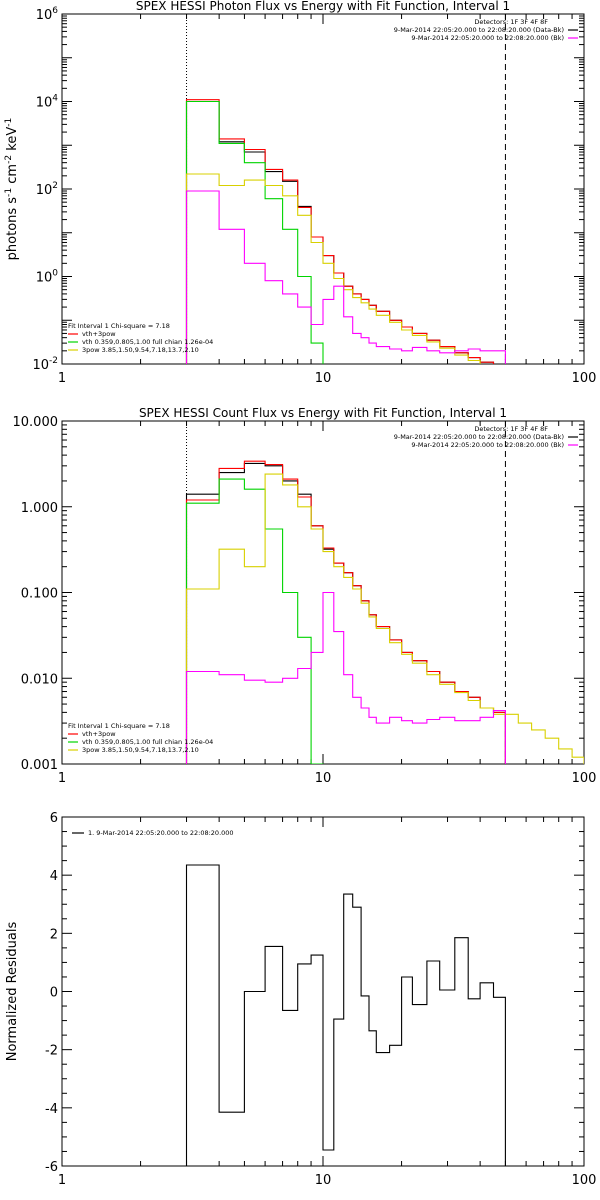 The height and width of the screenshot is (1200, 600). What do you see at coordinates (54, 934) in the screenshot?
I see `y-tick-label: 2` at bounding box center [54, 934].